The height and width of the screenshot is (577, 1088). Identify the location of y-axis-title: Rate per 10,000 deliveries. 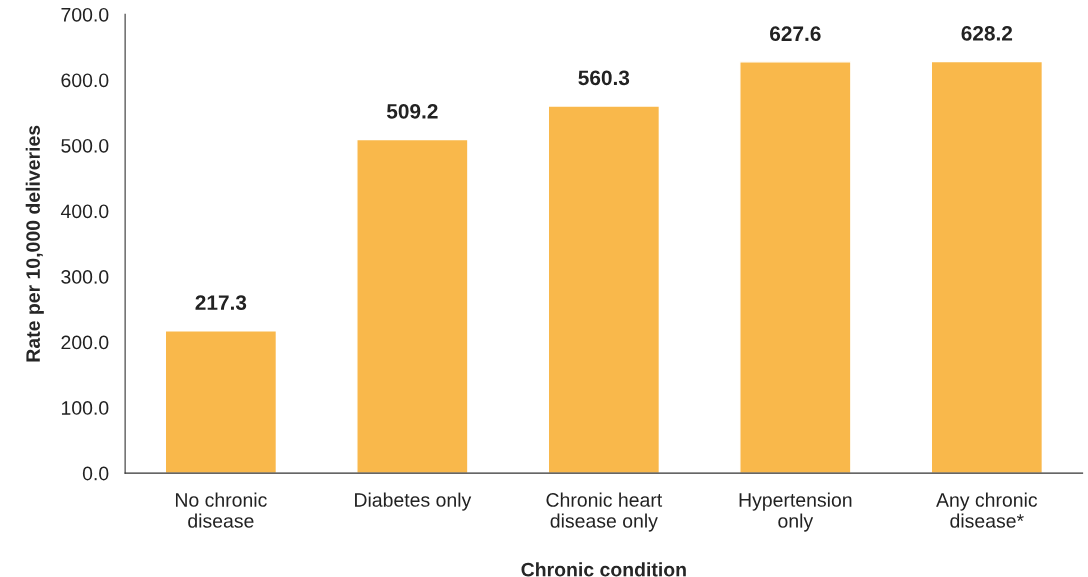
(34, 243).